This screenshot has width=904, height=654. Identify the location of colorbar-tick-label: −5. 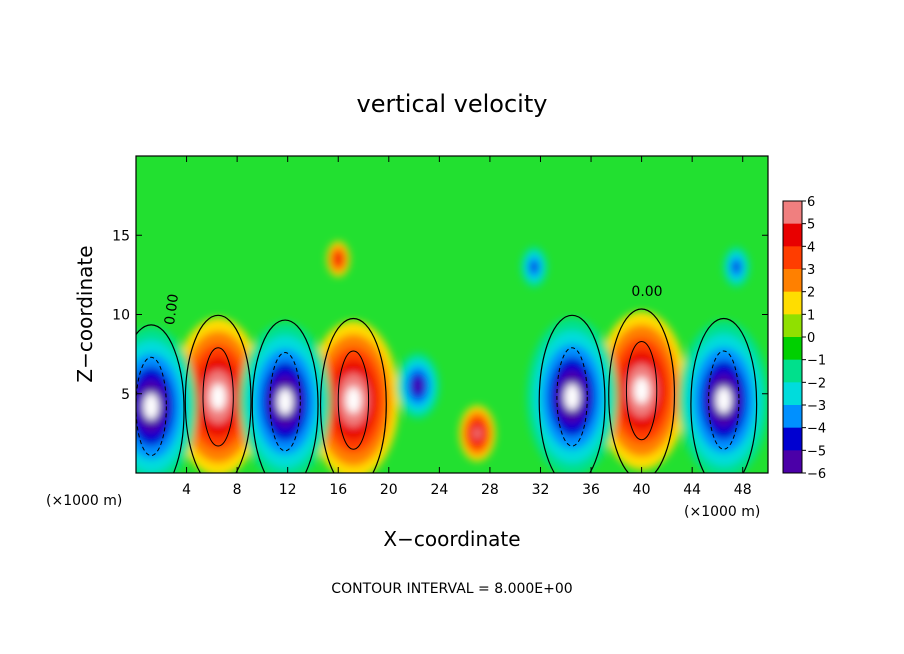
(816, 451).